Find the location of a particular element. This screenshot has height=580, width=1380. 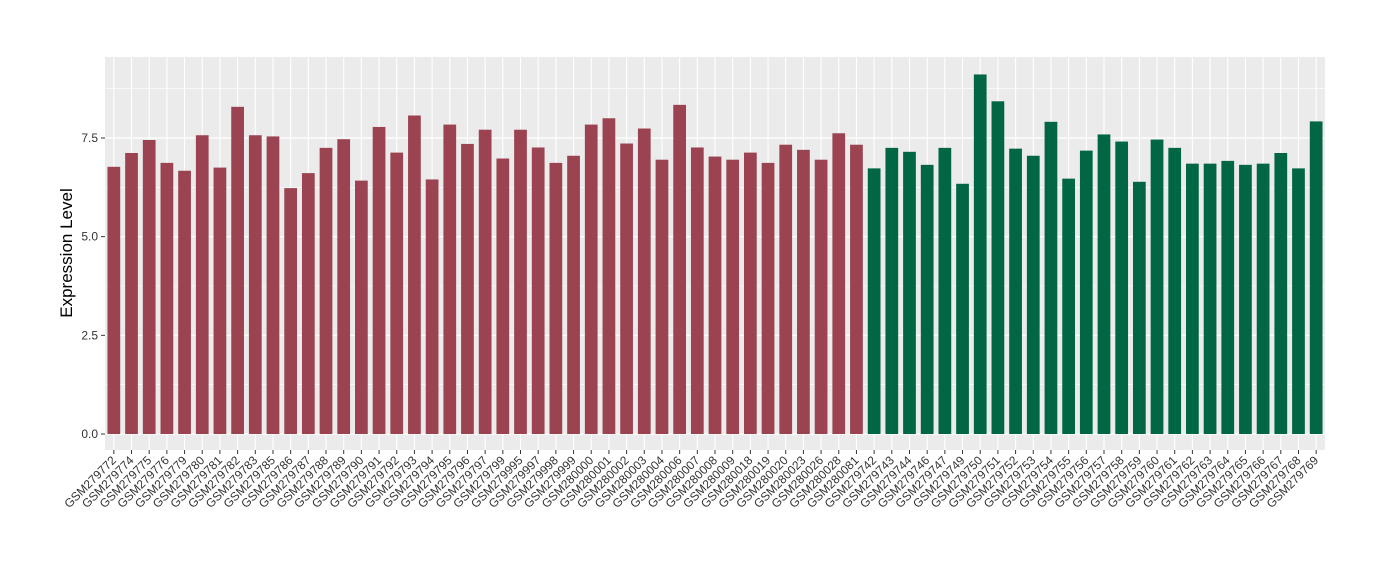

bar-GSM279765 is located at coordinates (1245, 299).